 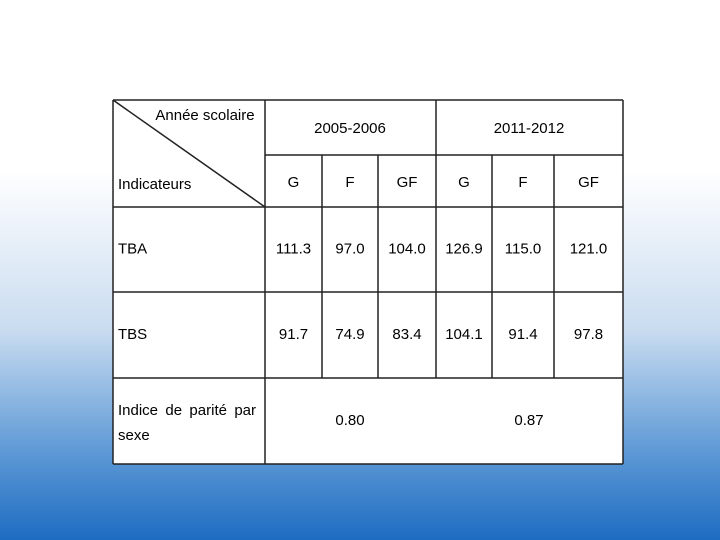 I want to click on cell: 74.9, so click(x=349, y=334).